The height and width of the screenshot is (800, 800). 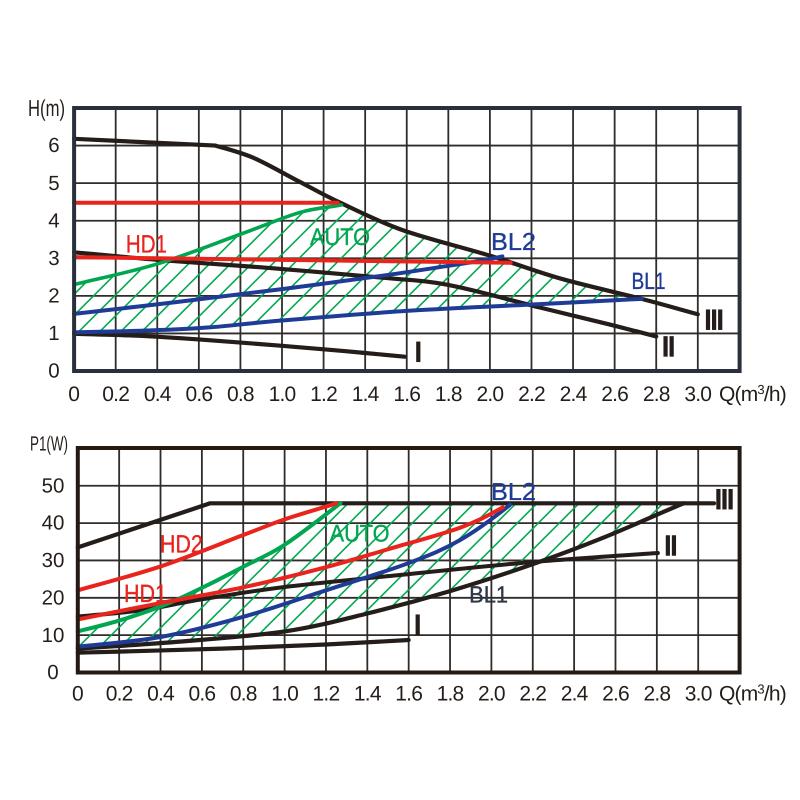 What do you see at coordinates (53, 220) in the screenshot?
I see `svg-text: 4` at bounding box center [53, 220].